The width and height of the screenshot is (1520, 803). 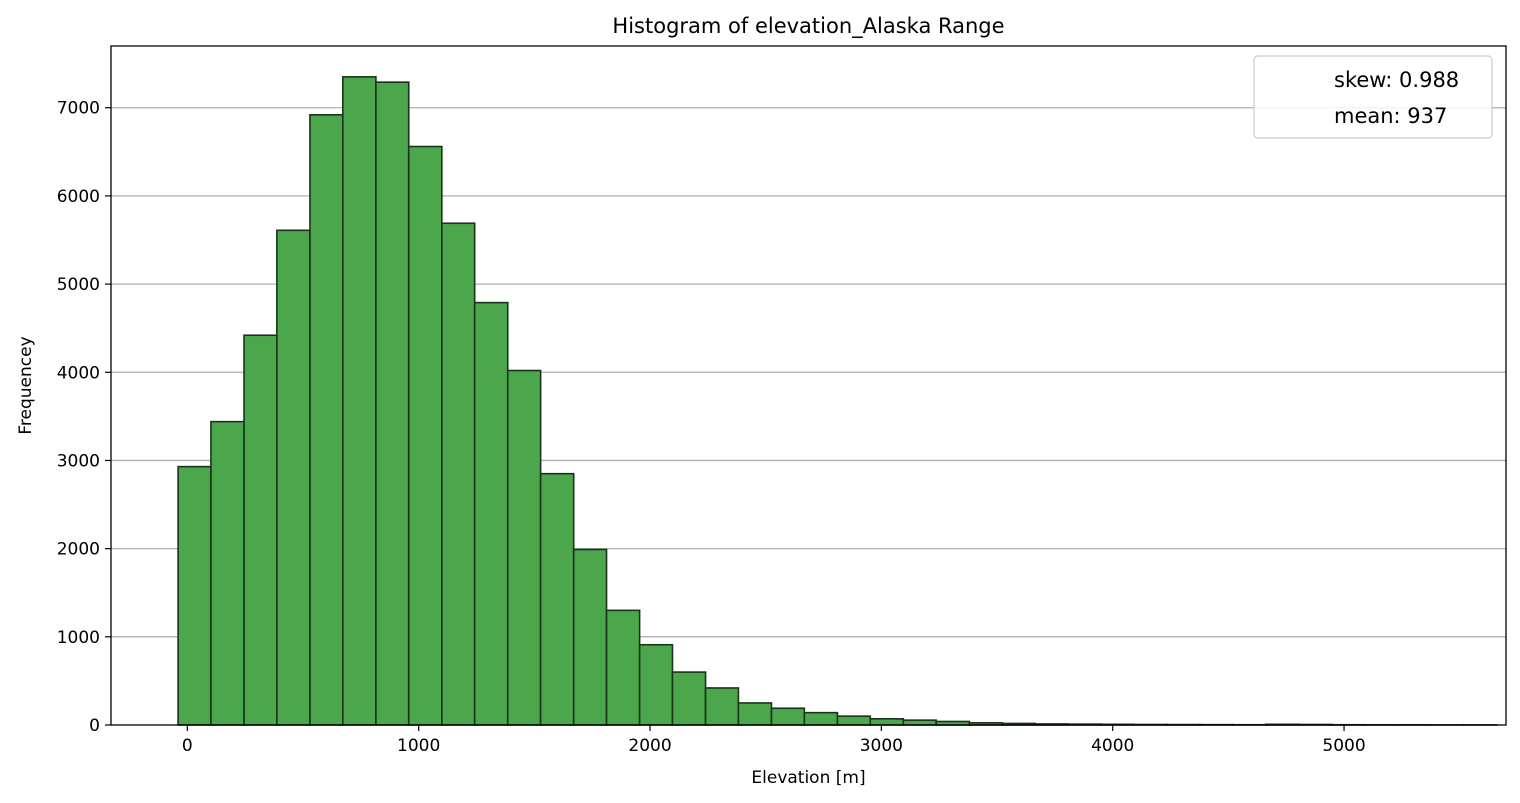 I want to click on y-tick-label: 0, so click(x=94, y=726).